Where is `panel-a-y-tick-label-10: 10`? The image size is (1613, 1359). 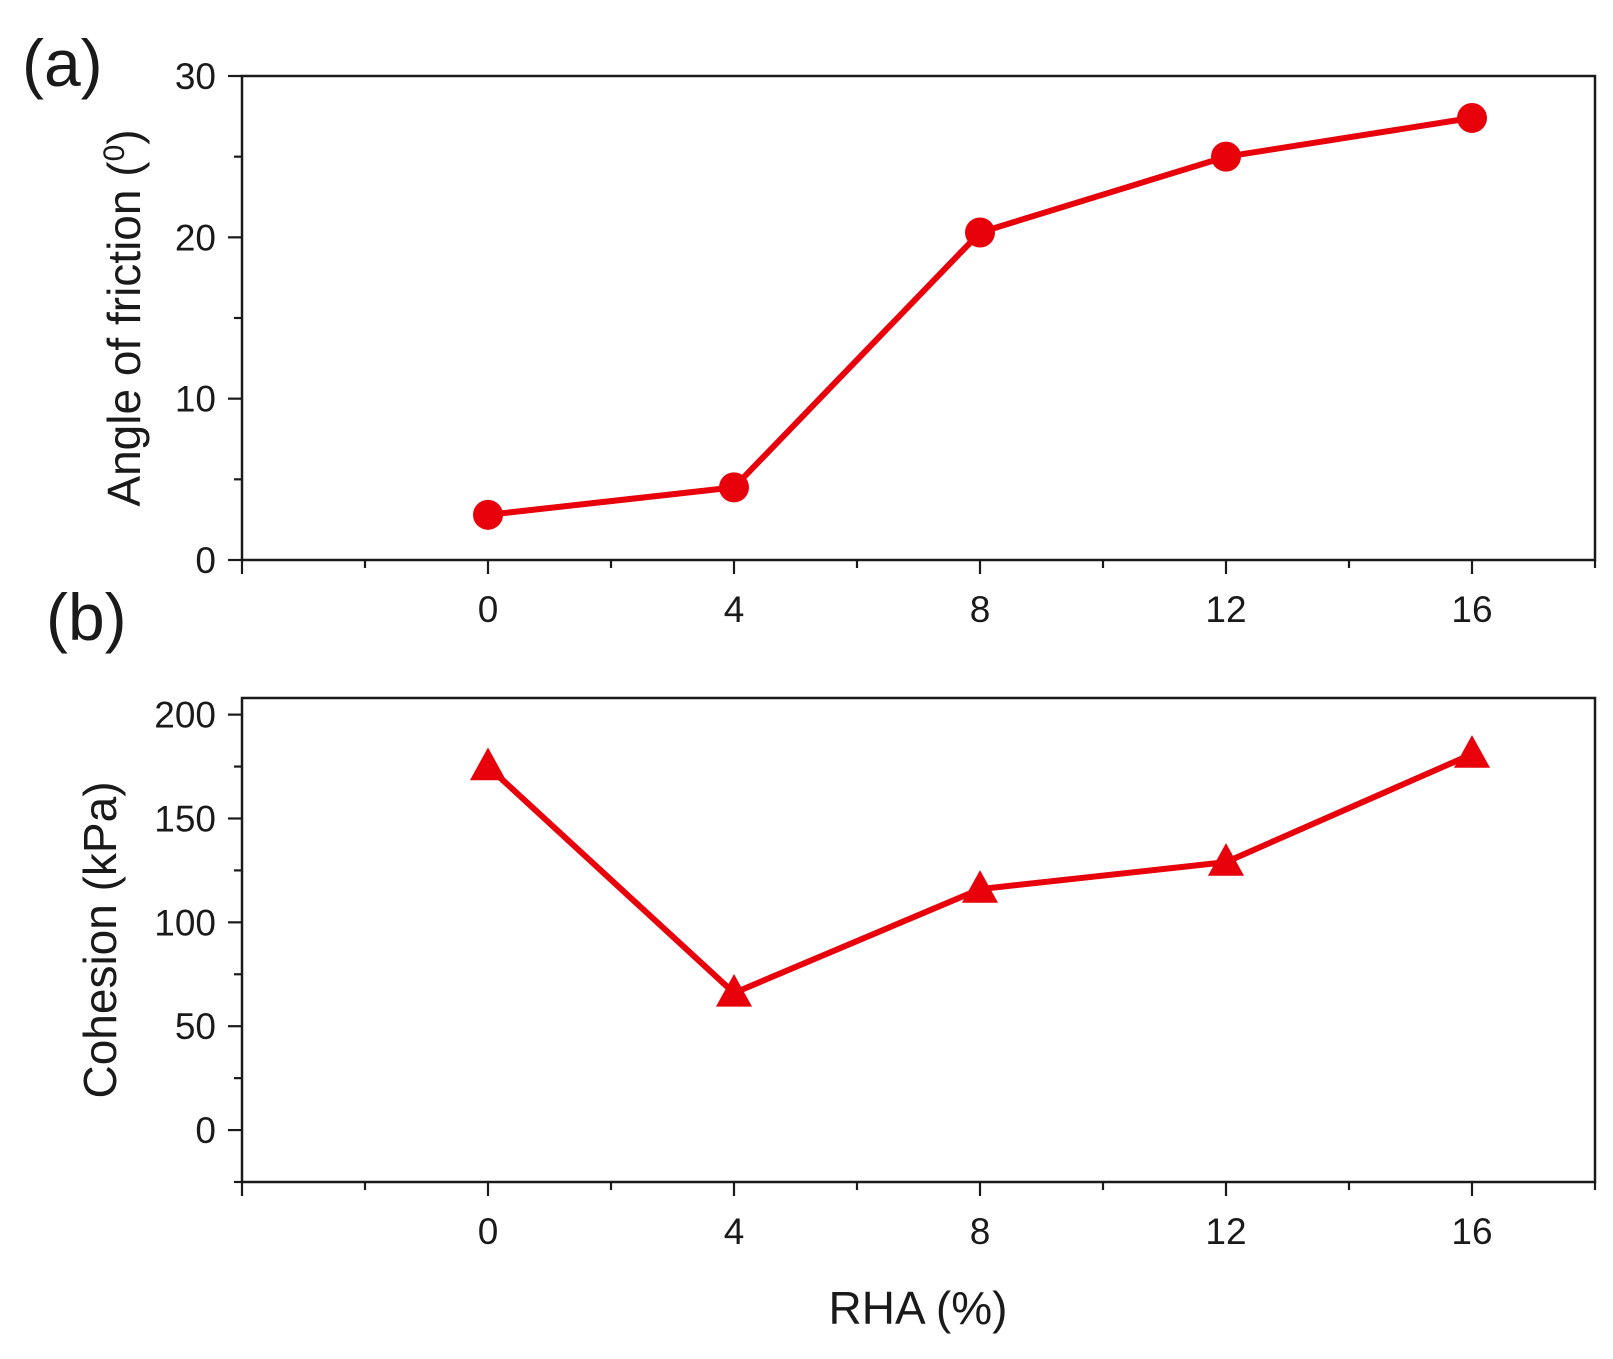
panel-a-y-tick-label-10: 10 is located at coordinates (195, 399).